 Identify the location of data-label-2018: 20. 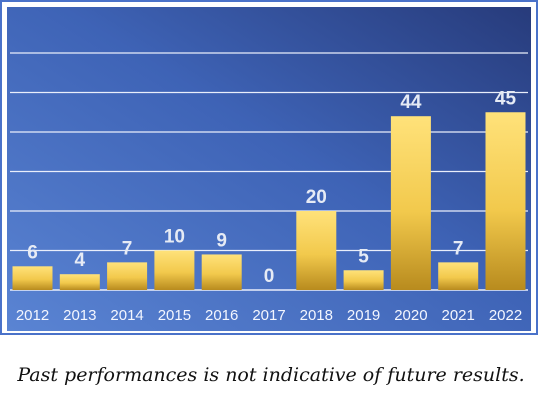
(316, 197).